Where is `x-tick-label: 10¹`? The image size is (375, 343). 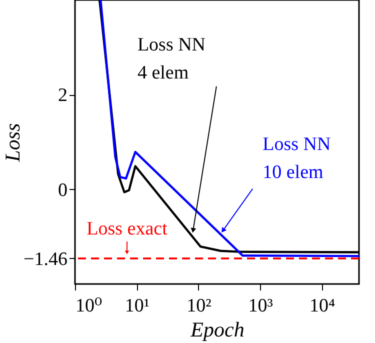
x-tick-label: 10¹ is located at coordinates (137, 306).